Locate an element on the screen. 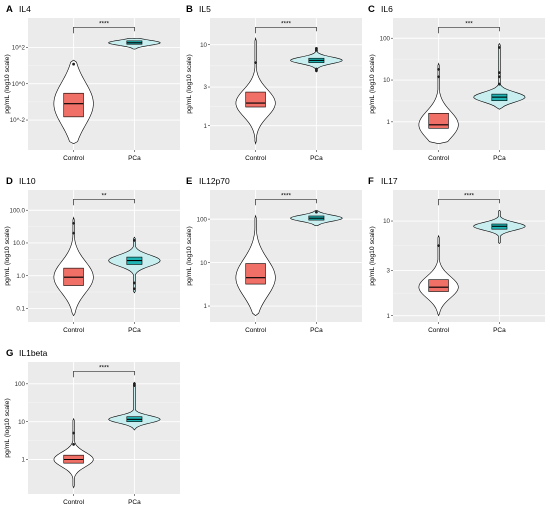 This screenshot has height=511, width=550. panel-title: IL6 is located at coordinates (387, 9).